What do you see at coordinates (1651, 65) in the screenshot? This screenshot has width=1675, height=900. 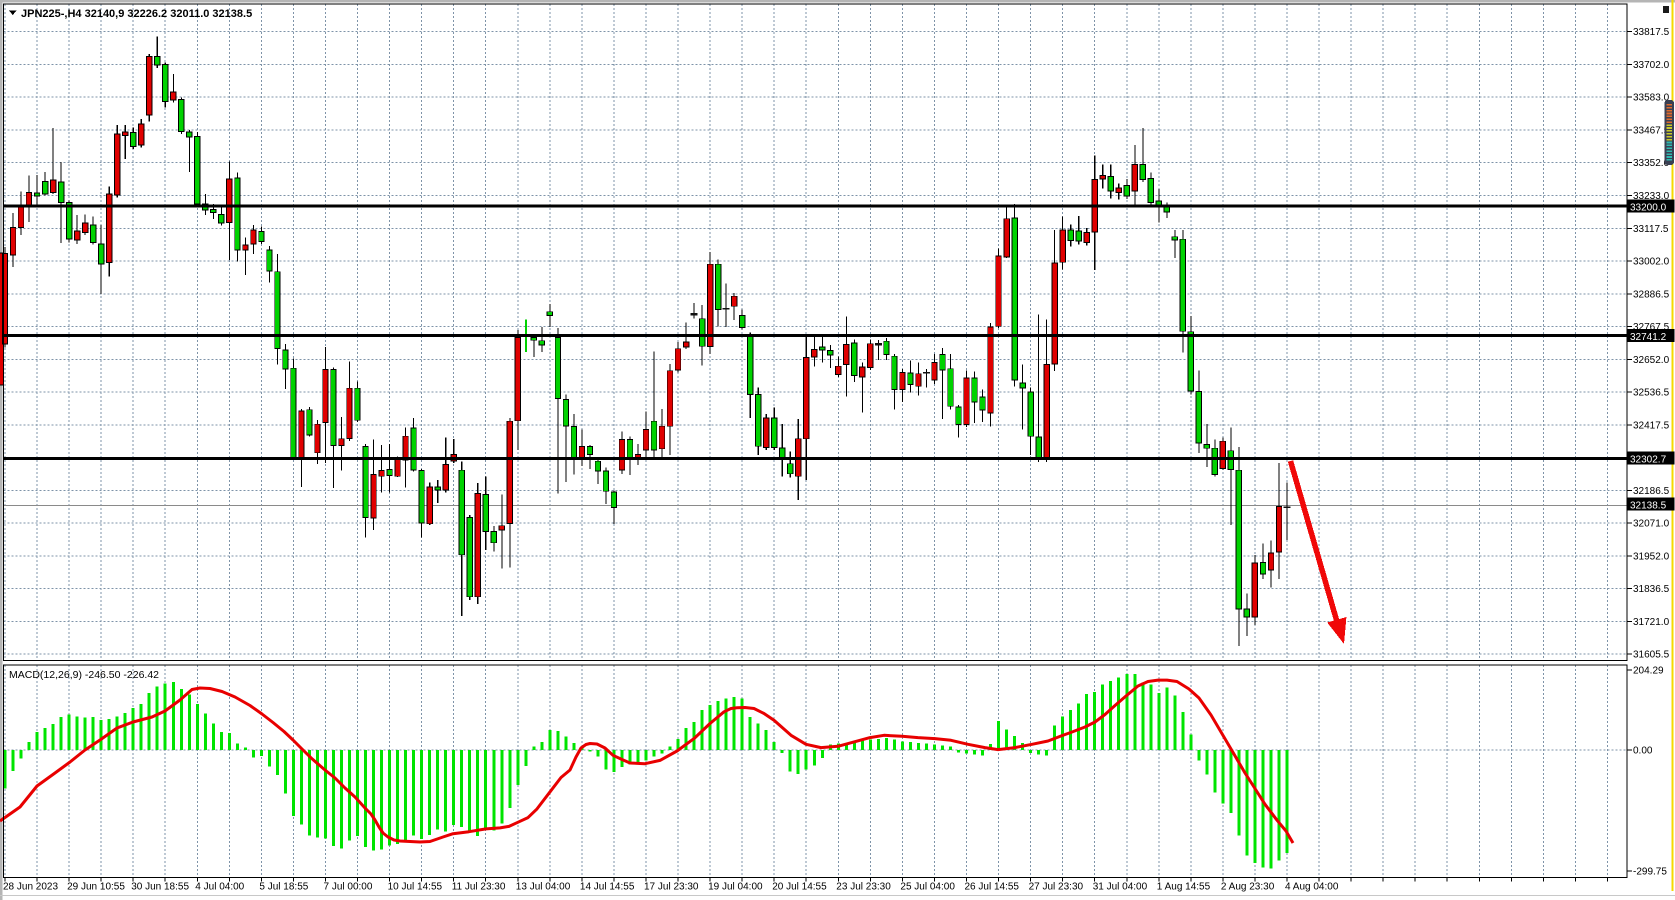 I see `svg-text: 33702.0` at bounding box center [1651, 65].